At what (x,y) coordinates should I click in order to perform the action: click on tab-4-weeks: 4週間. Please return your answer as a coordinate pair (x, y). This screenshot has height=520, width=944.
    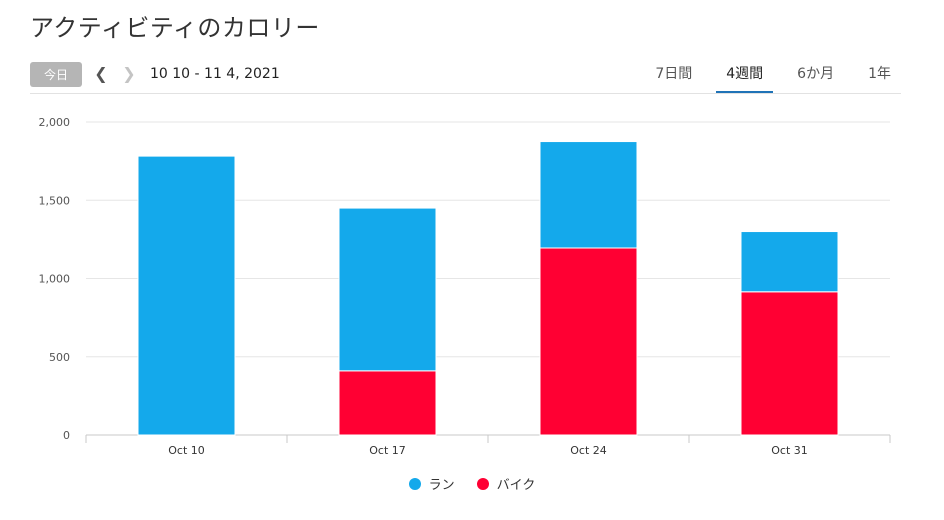
    Looking at the image, I should click on (745, 74).